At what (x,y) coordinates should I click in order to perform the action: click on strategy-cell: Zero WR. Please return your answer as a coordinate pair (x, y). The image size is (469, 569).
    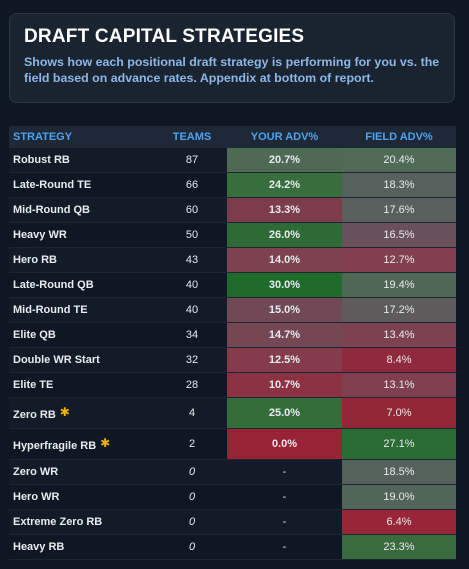
    Looking at the image, I should click on (83, 472).